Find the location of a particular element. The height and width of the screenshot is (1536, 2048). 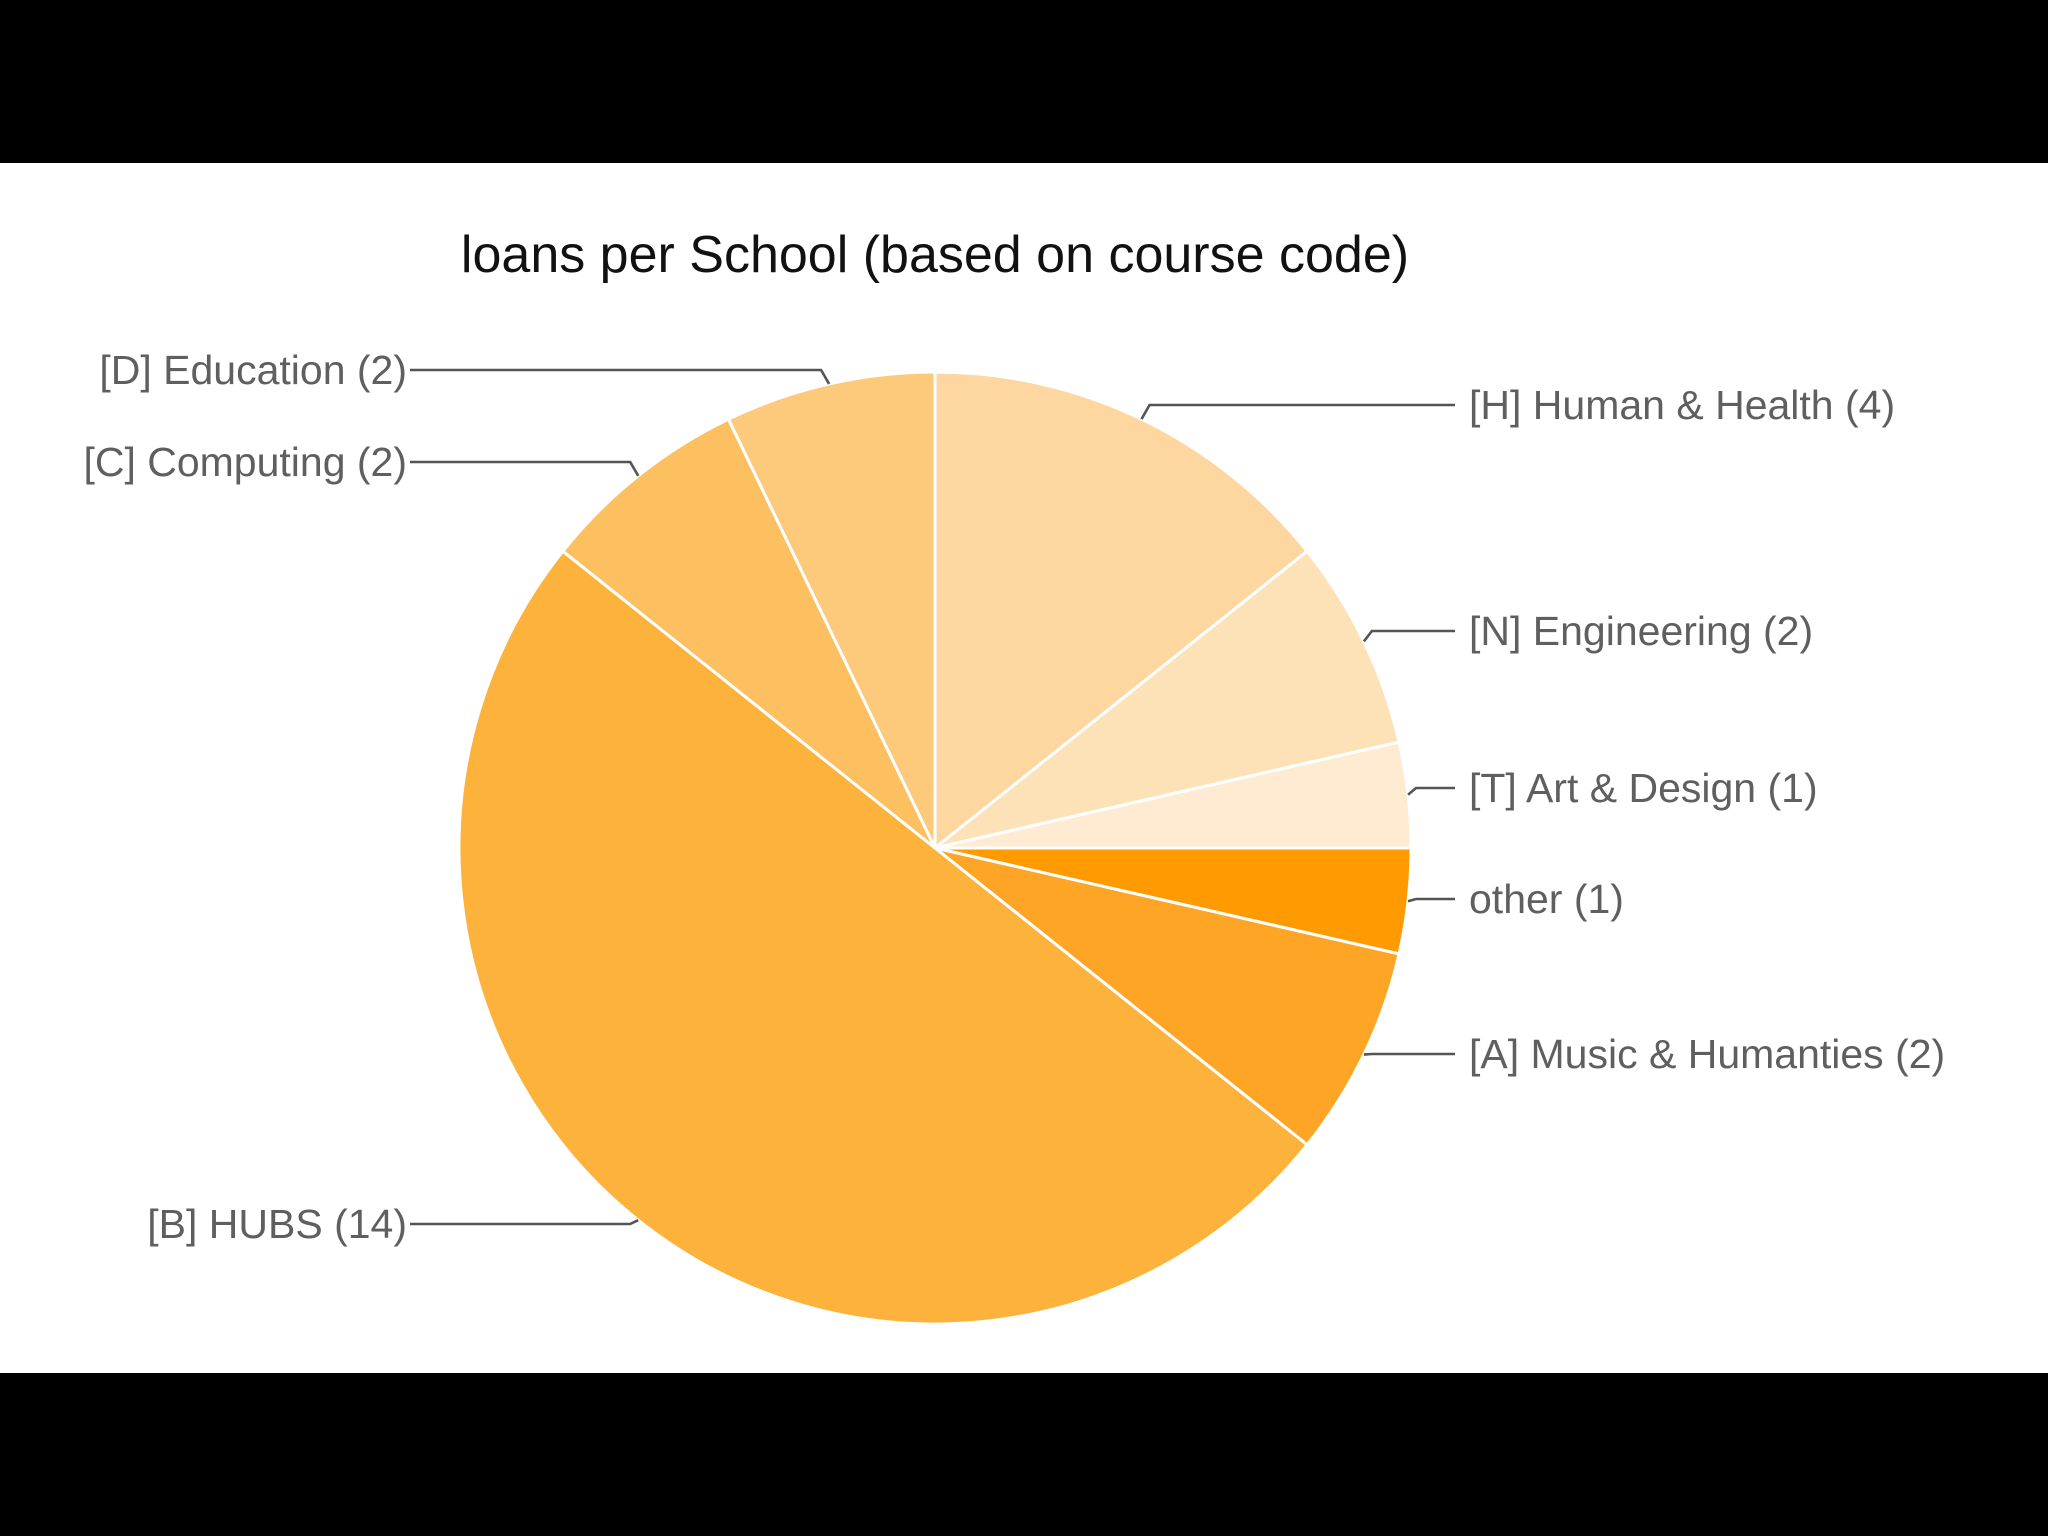

slice-label: [H] Human & Health (4) is located at coordinates (1682, 405).